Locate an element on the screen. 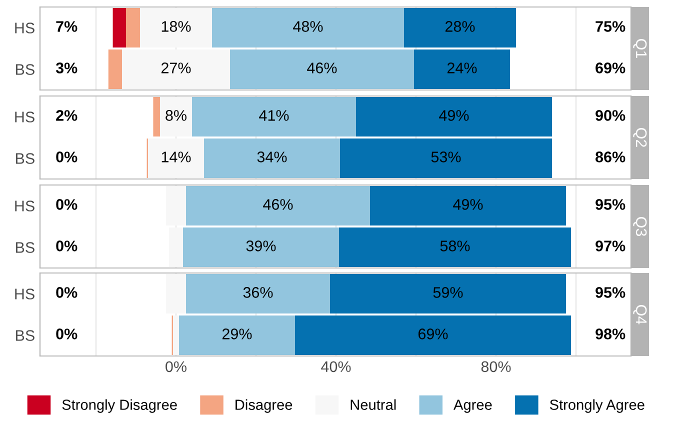  data-label: 24% is located at coordinates (462, 68).